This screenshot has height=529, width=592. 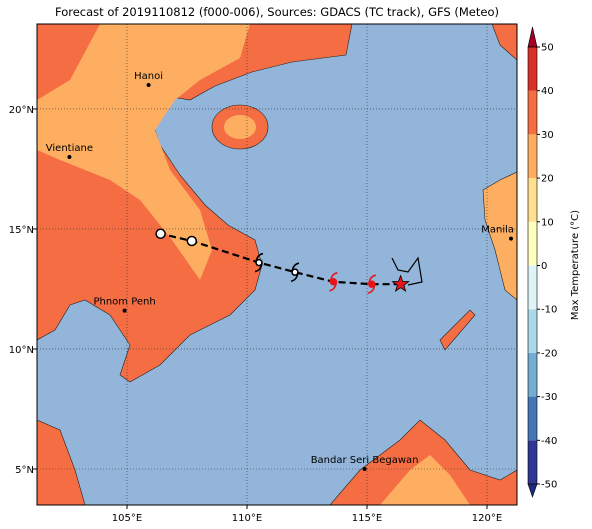 What do you see at coordinates (21, 350) in the screenshot?
I see `lat-tick-label: 10°N` at bounding box center [21, 350].